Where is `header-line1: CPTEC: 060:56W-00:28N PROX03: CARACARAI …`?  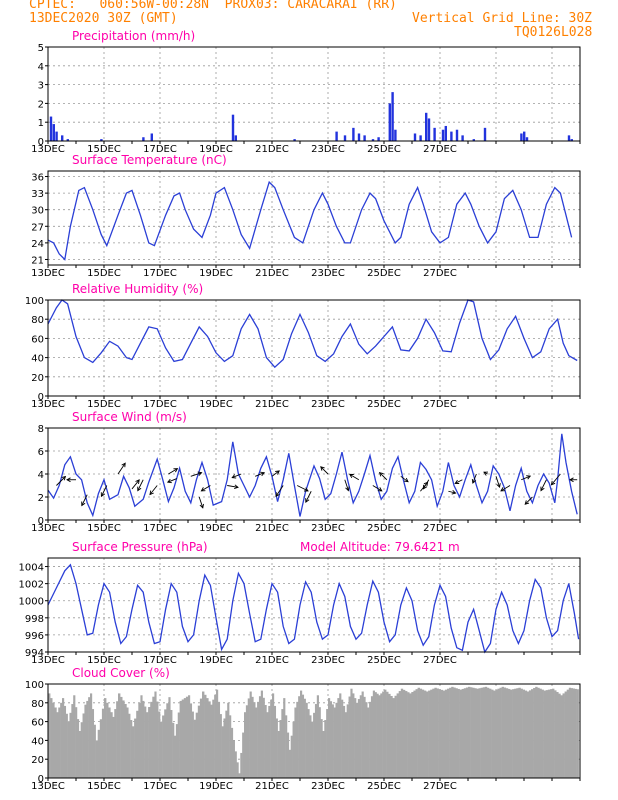 header-line1: CPTEC: 060:56W-00:28N PROX03: CARACARAI … is located at coordinates (213, 6).